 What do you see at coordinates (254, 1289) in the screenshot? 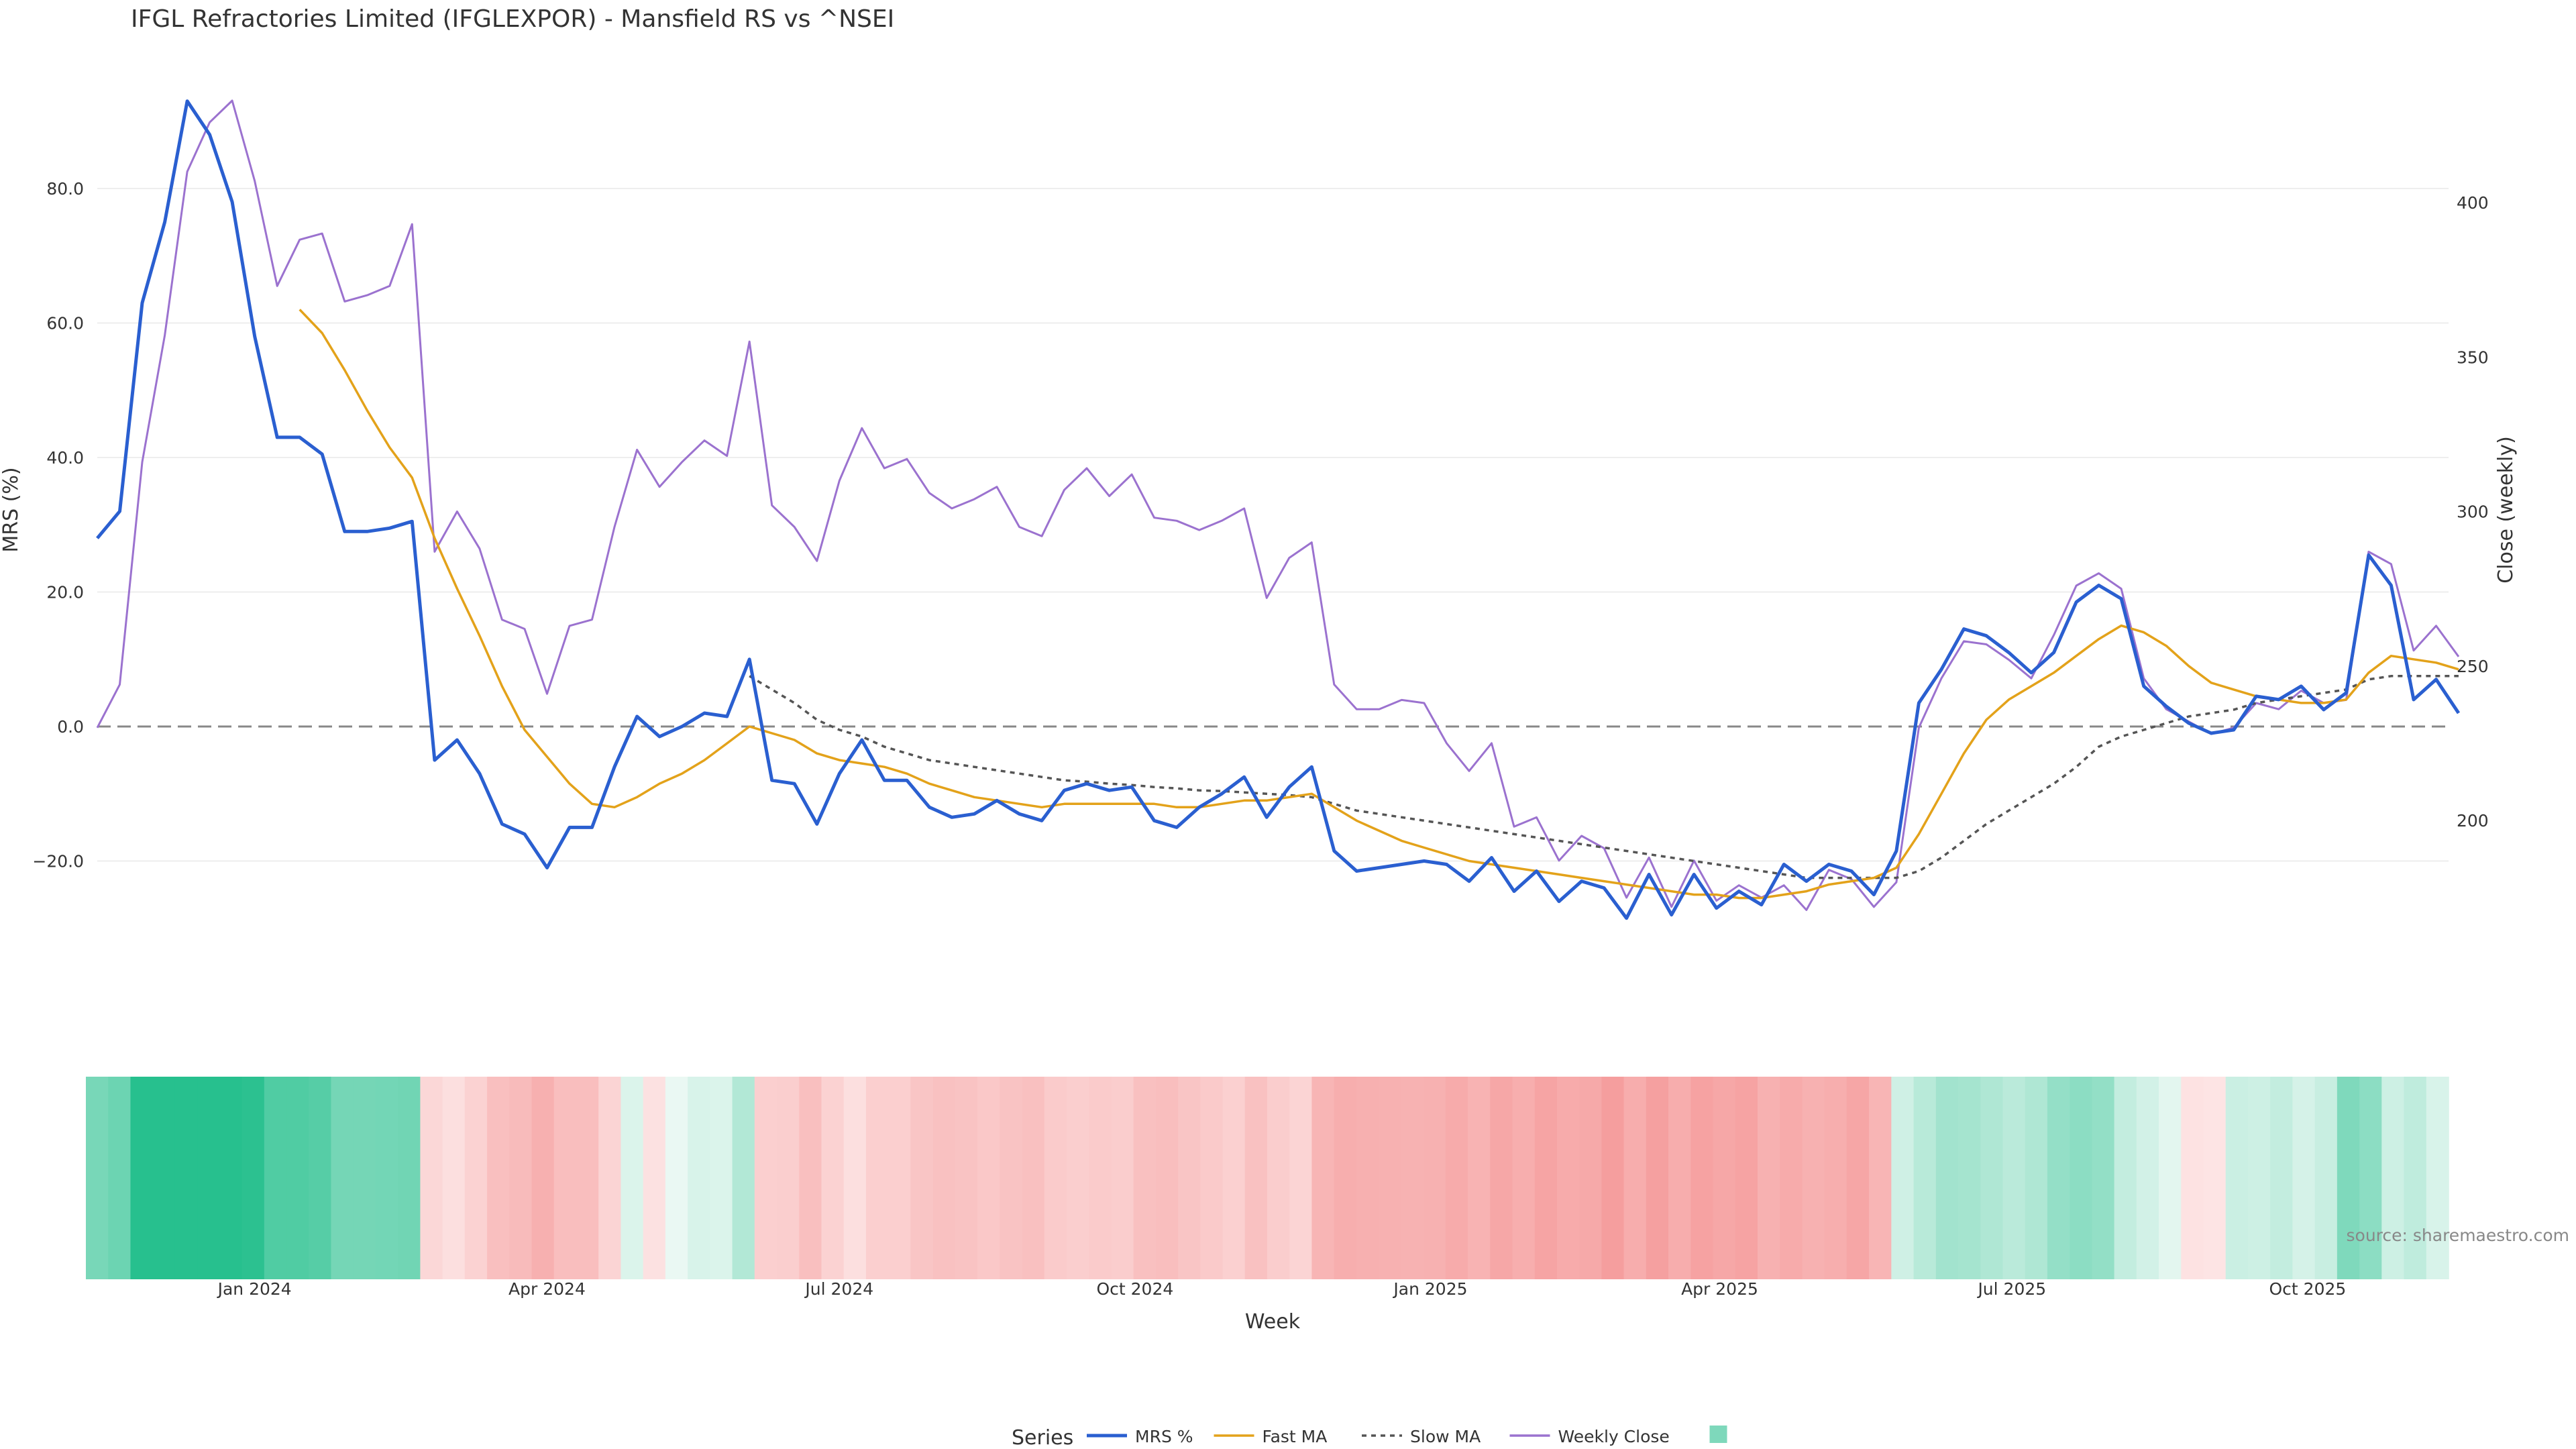
I see `x-tick-label: Jan 2024` at bounding box center [254, 1289].